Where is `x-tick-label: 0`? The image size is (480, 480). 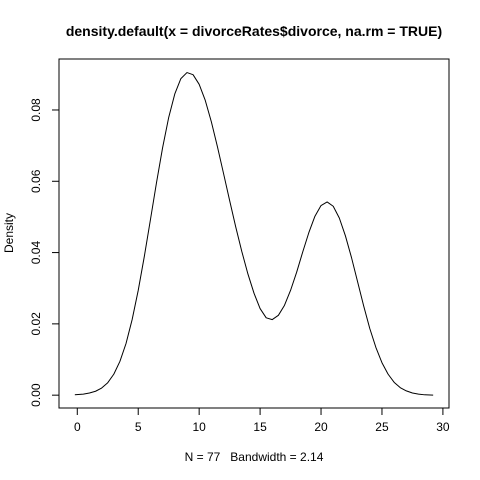 x-tick-label: 0 is located at coordinates (77, 427).